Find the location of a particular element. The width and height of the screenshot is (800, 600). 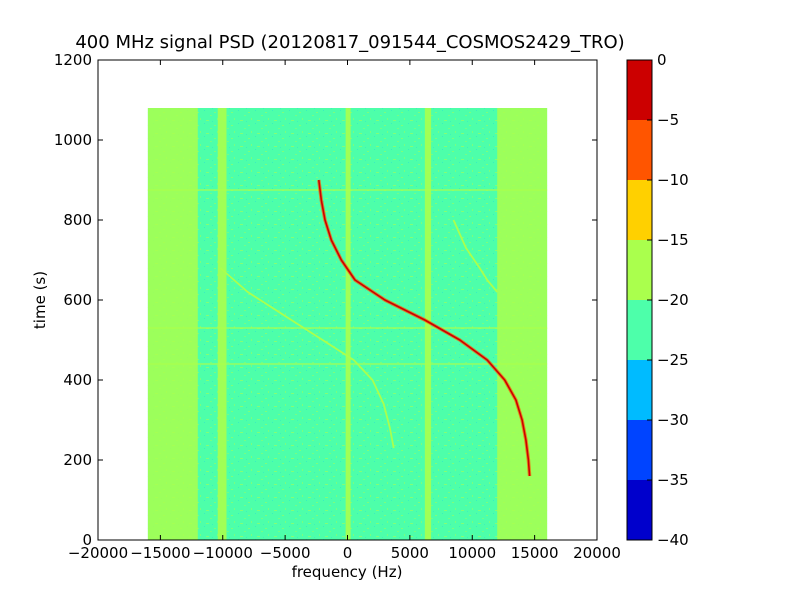

x-tick-label: −15000 is located at coordinates (160, 553).